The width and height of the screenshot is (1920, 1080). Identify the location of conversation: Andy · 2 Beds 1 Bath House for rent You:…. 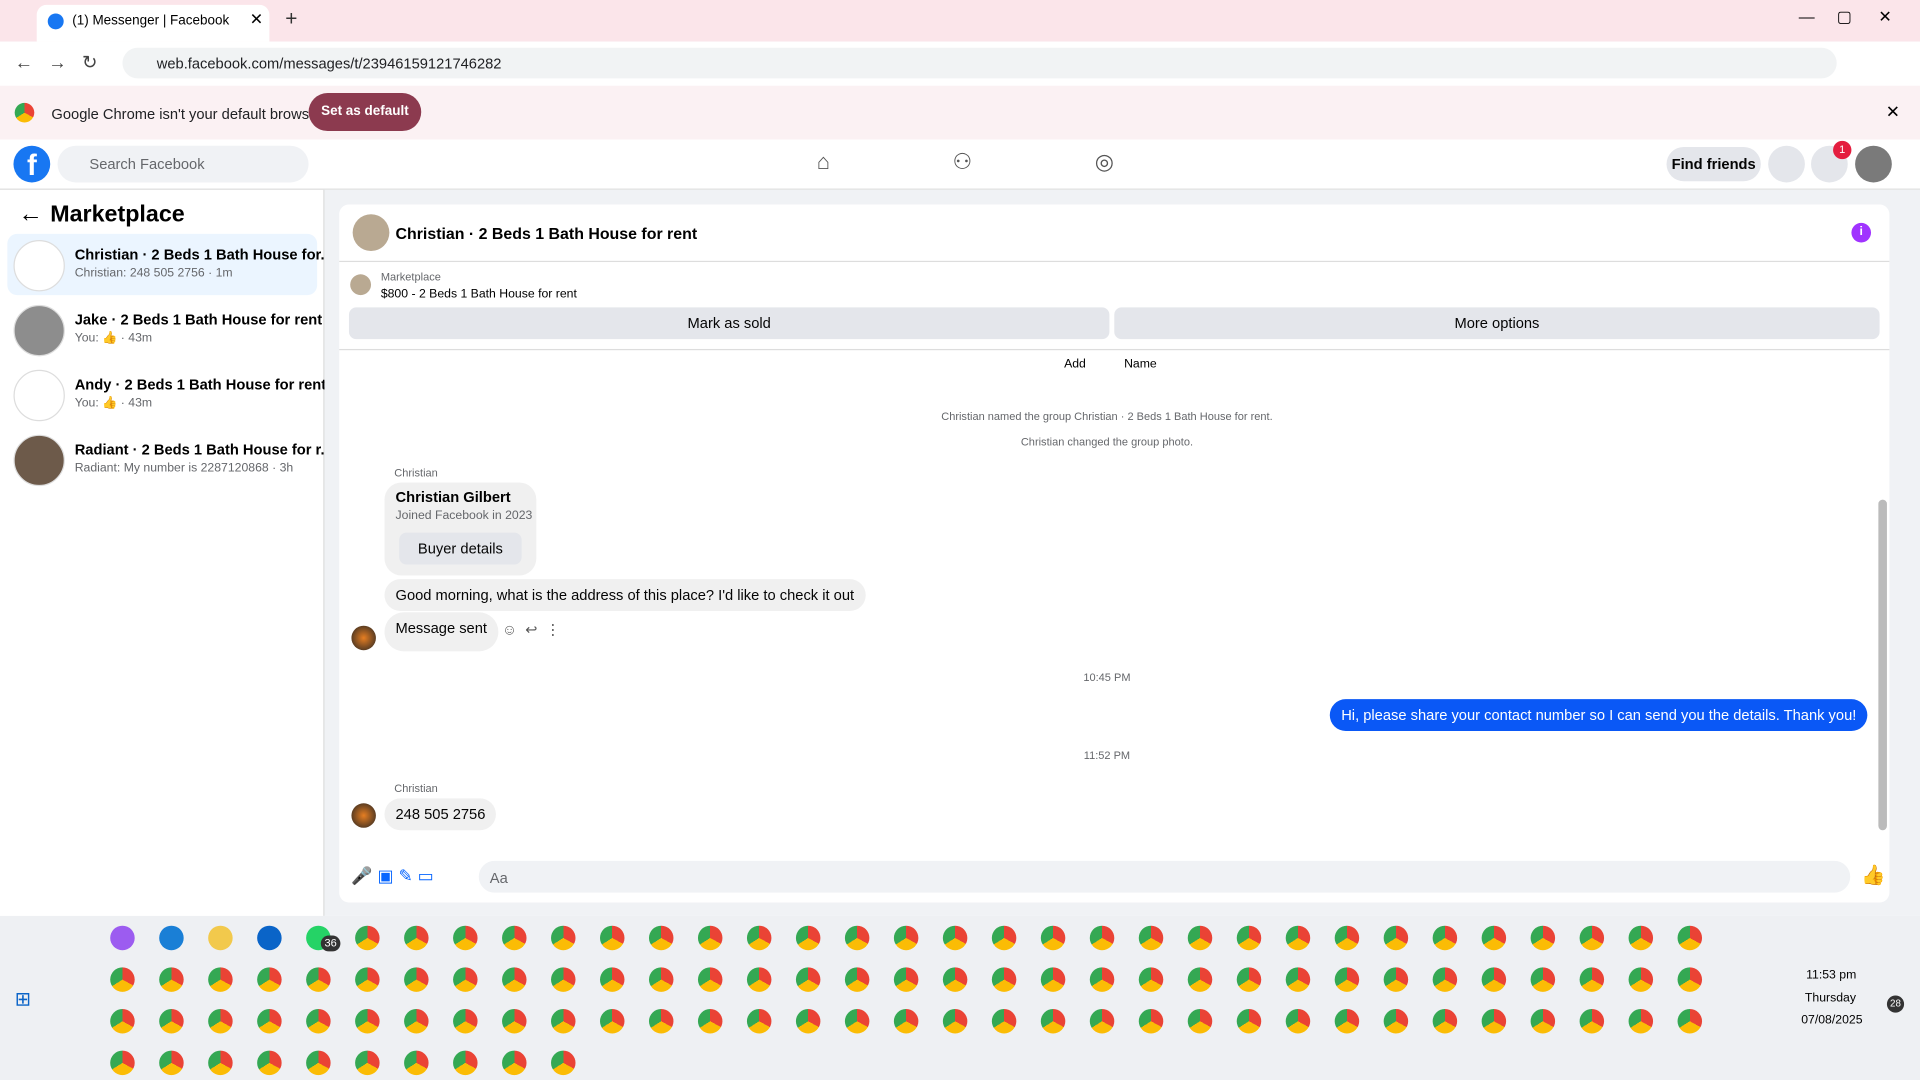
(166, 394).